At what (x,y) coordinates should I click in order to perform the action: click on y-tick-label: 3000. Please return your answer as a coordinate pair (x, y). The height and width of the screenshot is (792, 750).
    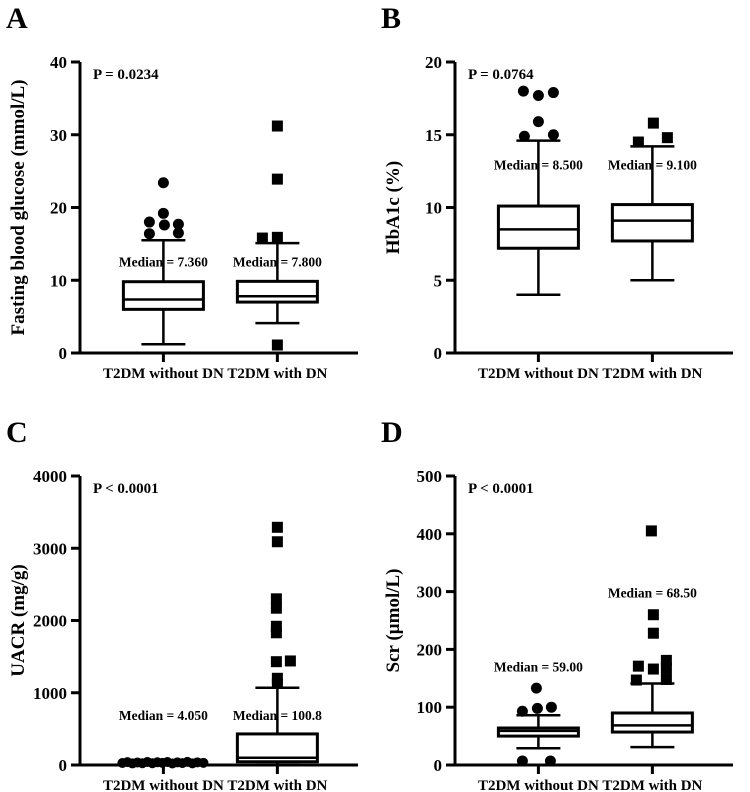
    Looking at the image, I should click on (50, 548).